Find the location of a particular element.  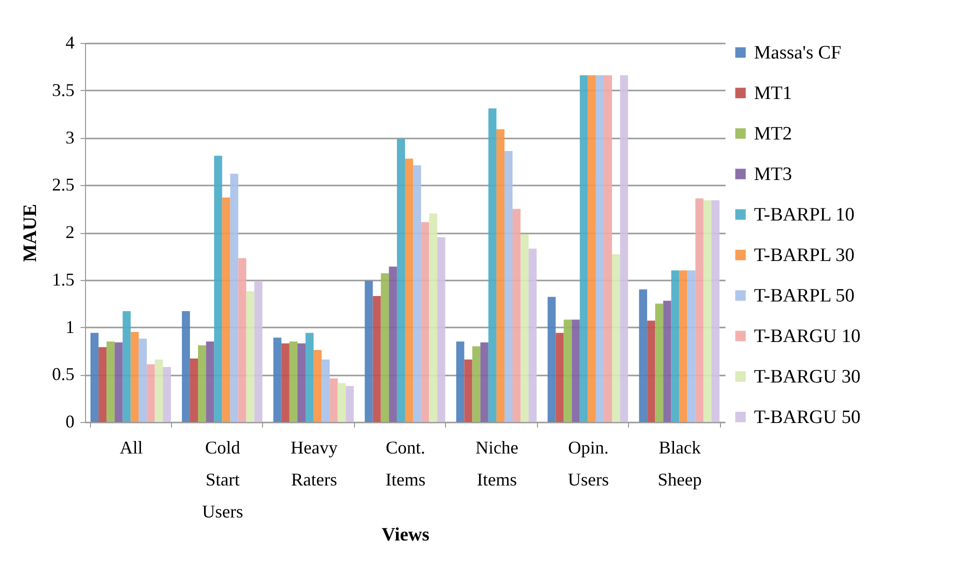

legend-label: MT2 is located at coordinates (773, 134).